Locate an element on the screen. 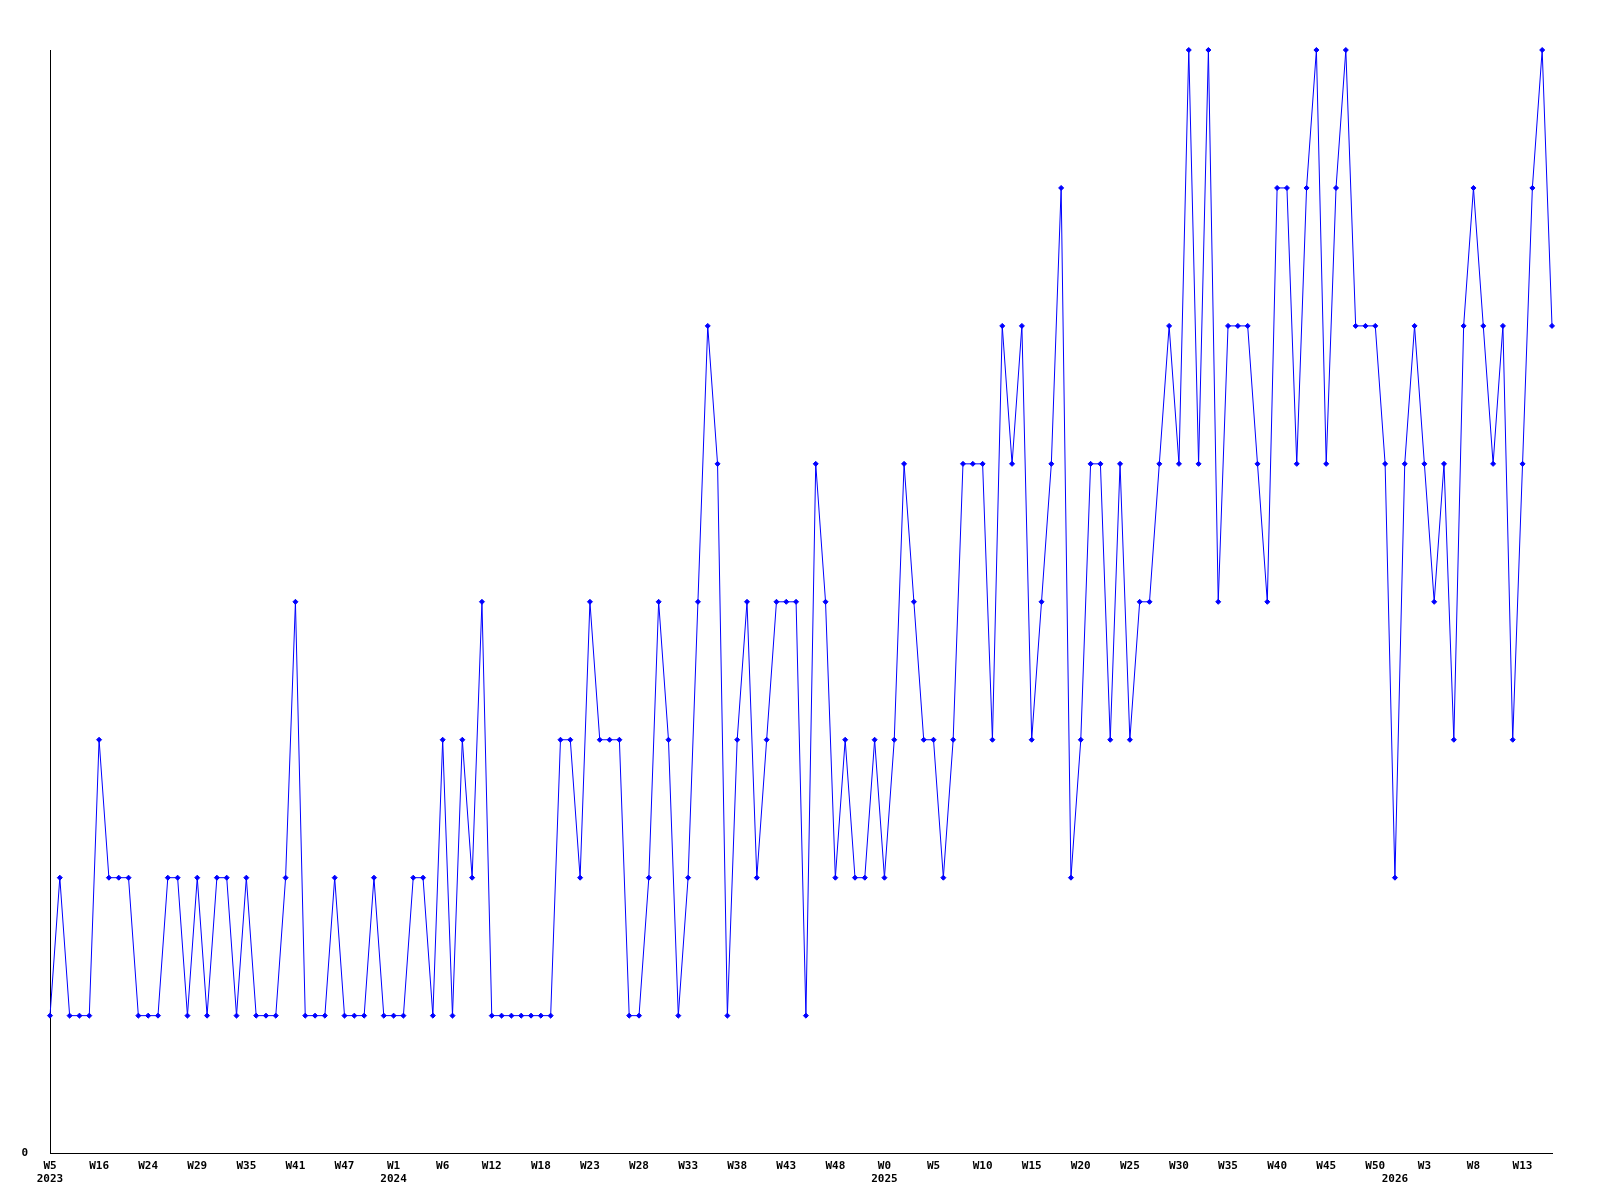 This screenshot has width=1600, height=1200. x-tick-label: W10 is located at coordinates (982, 1166).